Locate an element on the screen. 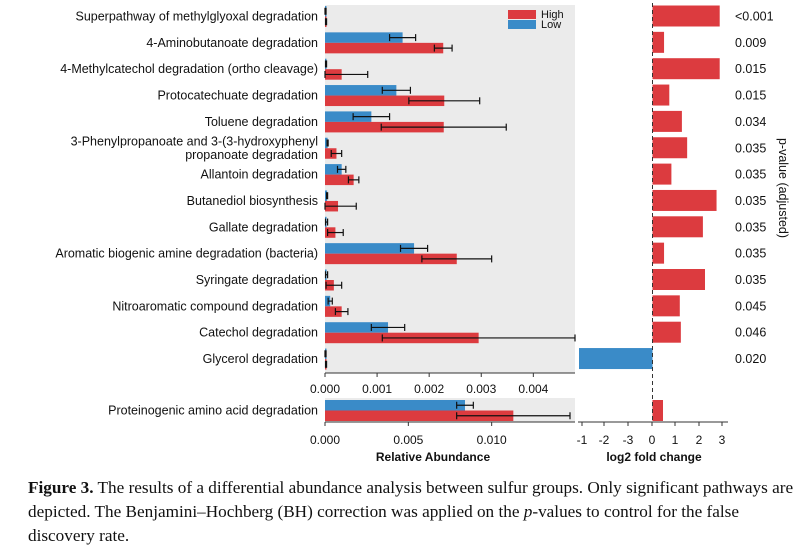 The image size is (811, 557). x-tick-label: 0.004 is located at coordinates (533, 389).